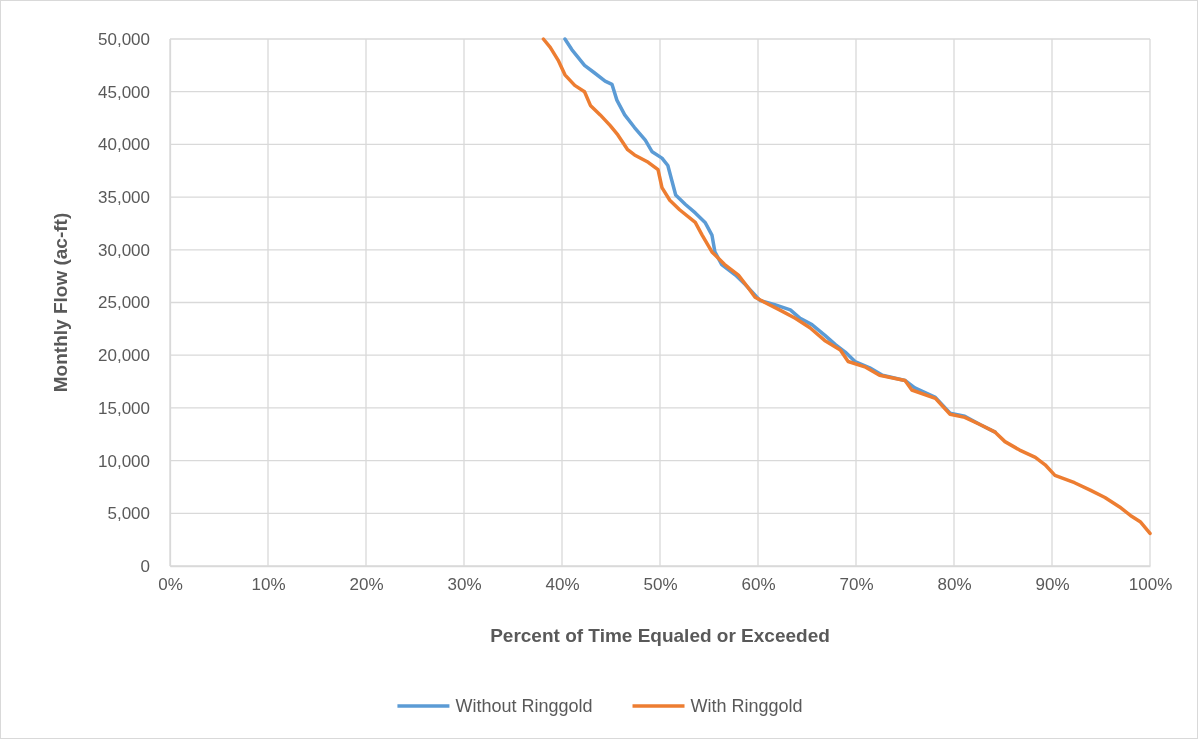 The width and height of the screenshot is (1199, 740). Describe the element at coordinates (170, 585) in the screenshot. I see `x-tick-label: 0%` at that location.